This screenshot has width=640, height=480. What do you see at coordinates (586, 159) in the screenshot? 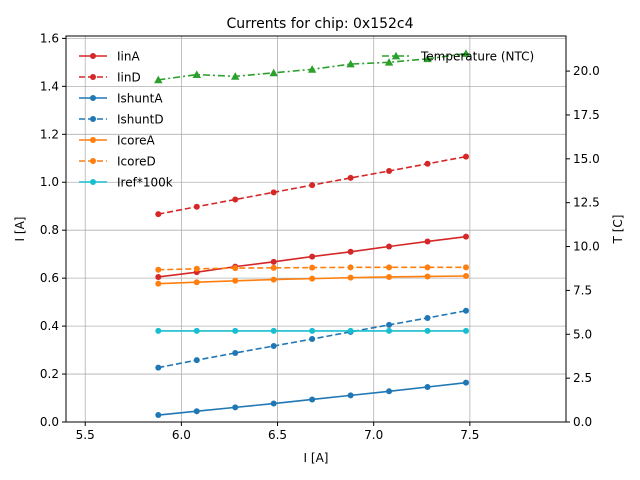
I see `y2-tick-label: 15.0` at bounding box center [586, 159].